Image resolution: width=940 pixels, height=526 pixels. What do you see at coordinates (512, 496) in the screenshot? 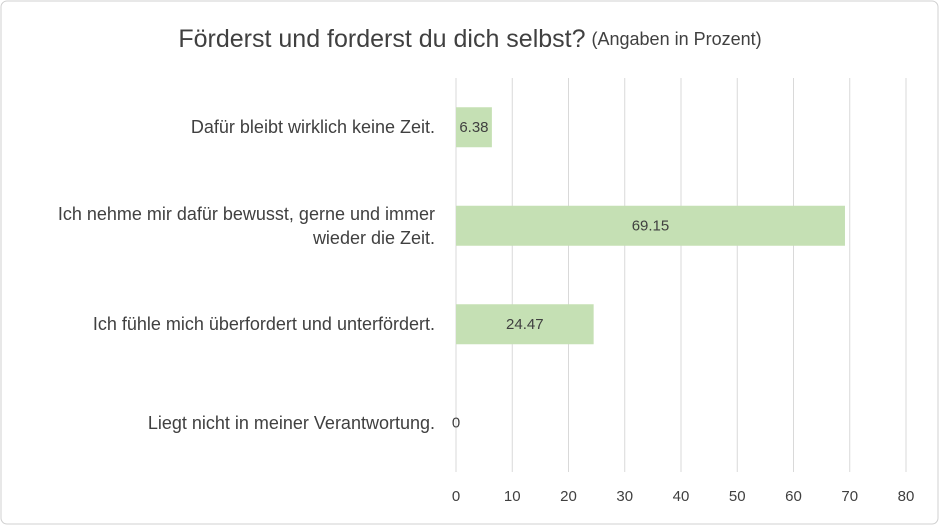
I see `x-tick-label: 10` at bounding box center [512, 496].